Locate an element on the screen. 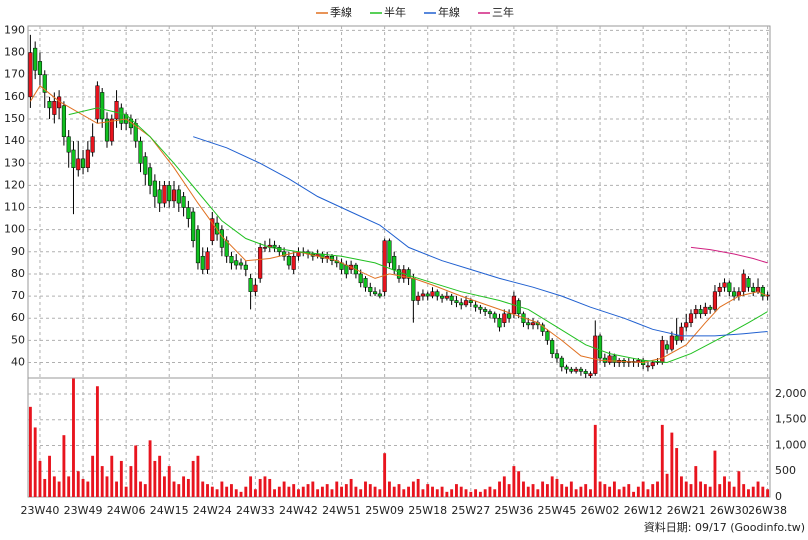  x-tick-label: 26W30 is located at coordinates (729, 510).